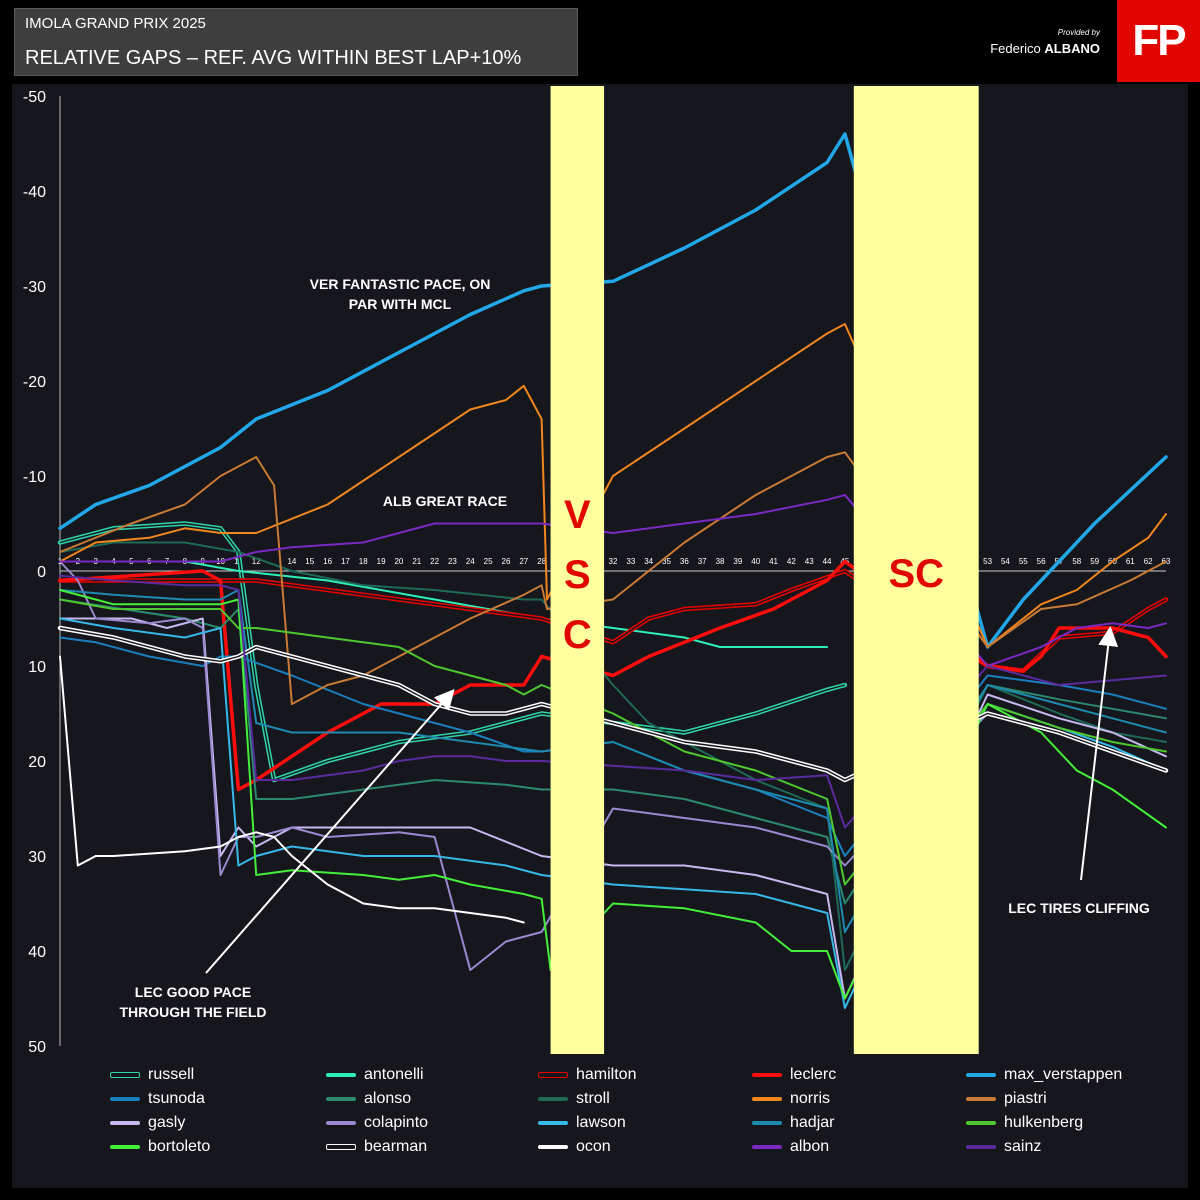 The image size is (1200, 1200). Describe the element at coordinates (167, 1122) in the screenshot. I see `legend-label: gasly` at that location.